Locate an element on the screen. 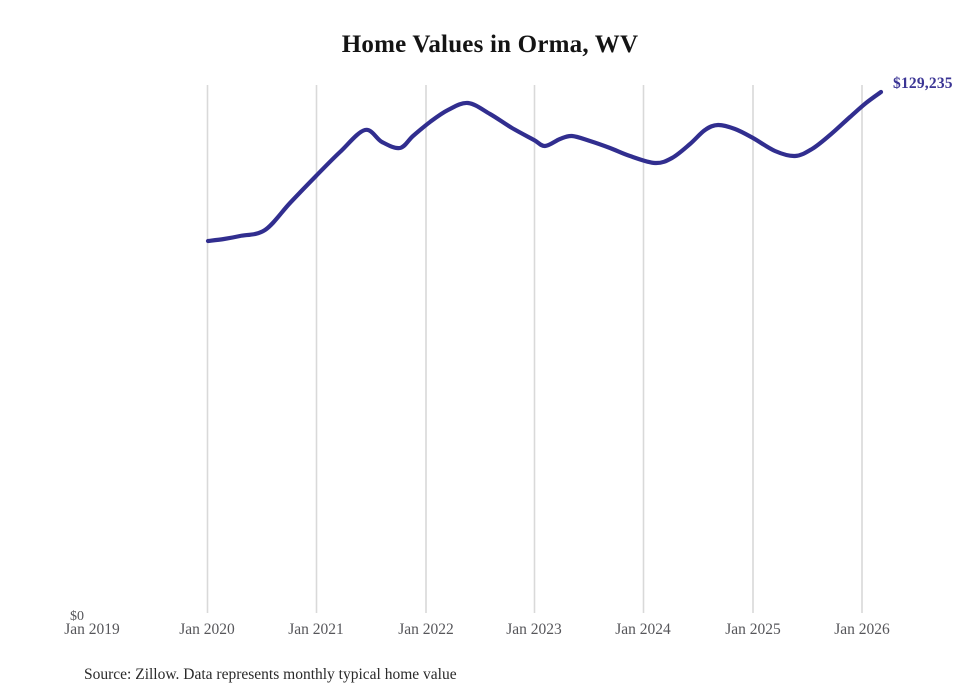  chart-title: Home Values in Orma, WV is located at coordinates (490, 44).